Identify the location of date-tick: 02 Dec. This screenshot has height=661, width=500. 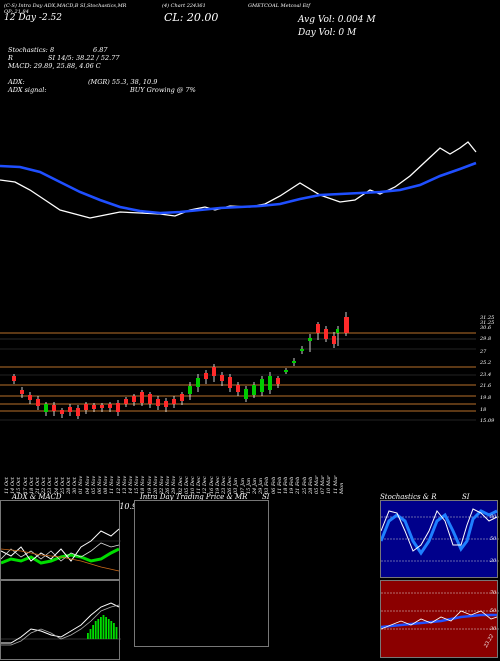
(180, 485).